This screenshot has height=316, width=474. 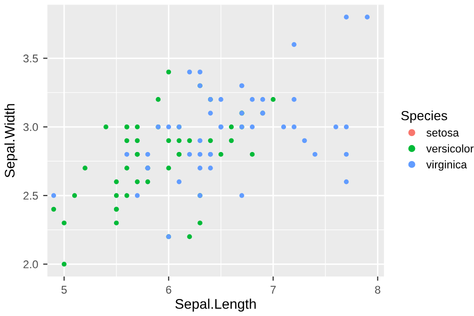 I want to click on y-tick-label: 2.0, so click(x=30, y=264).